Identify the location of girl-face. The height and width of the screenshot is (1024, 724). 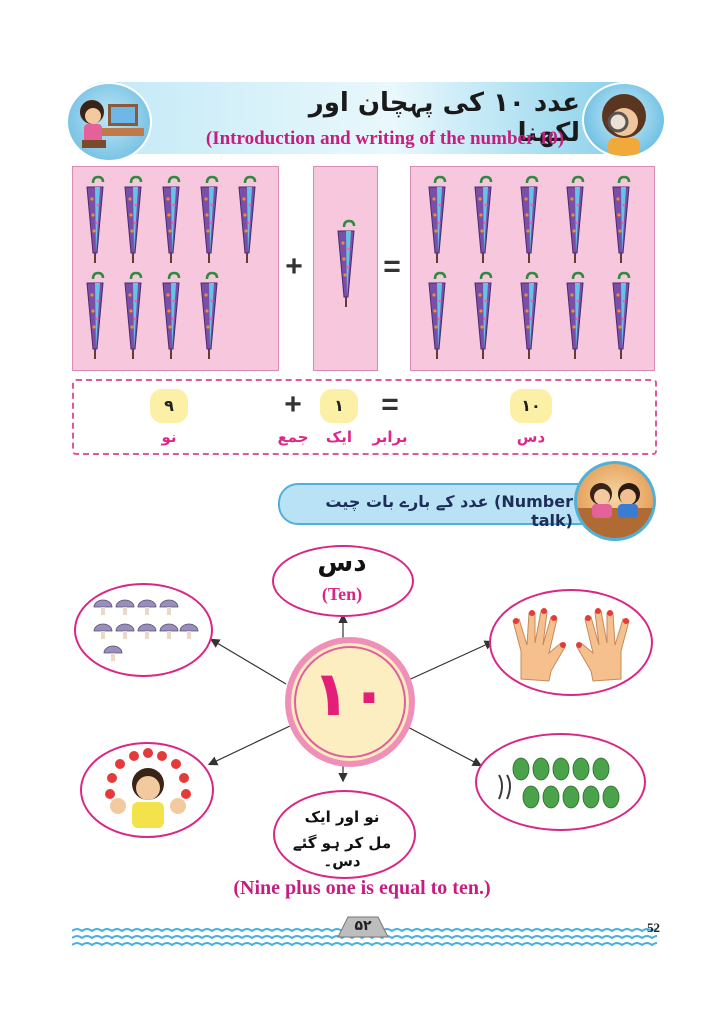
(148, 788).